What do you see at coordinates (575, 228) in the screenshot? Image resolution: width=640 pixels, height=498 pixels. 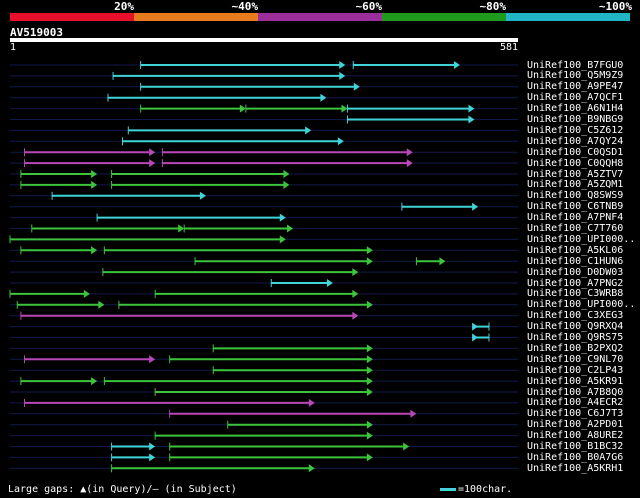 I see `hit-label: UniRef100_C7T760` at bounding box center [575, 228].